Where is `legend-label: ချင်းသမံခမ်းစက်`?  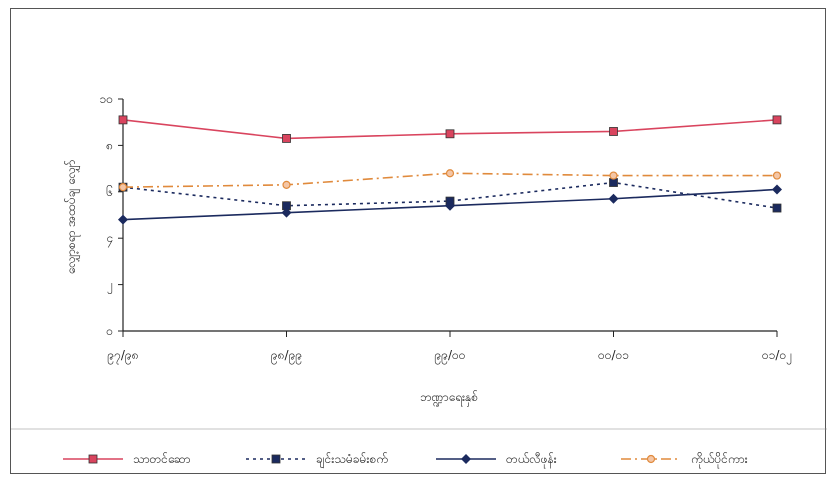 legend-label: ချင်းသမံခမ်းစက် is located at coordinates (352, 460).